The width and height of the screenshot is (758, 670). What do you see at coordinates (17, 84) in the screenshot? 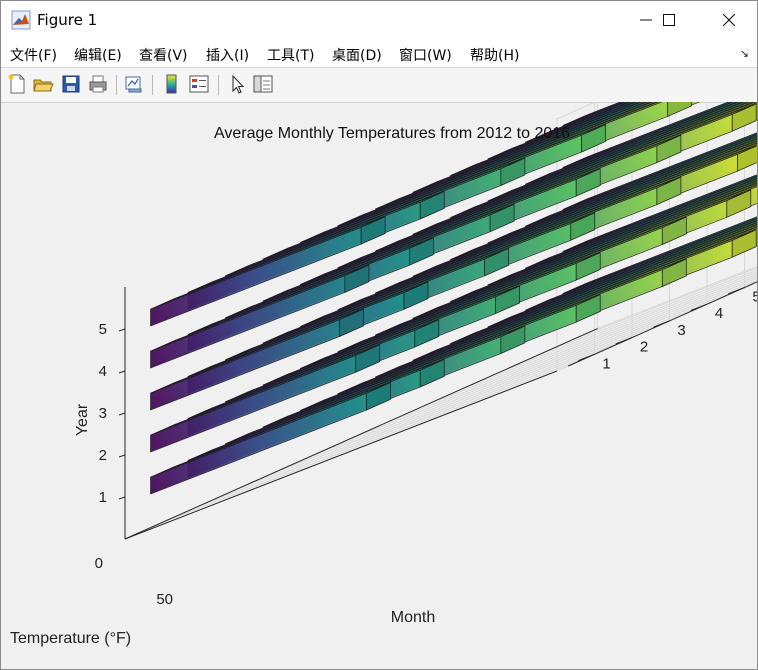
I see `new-figure-icon` at bounding box center [17, 84].